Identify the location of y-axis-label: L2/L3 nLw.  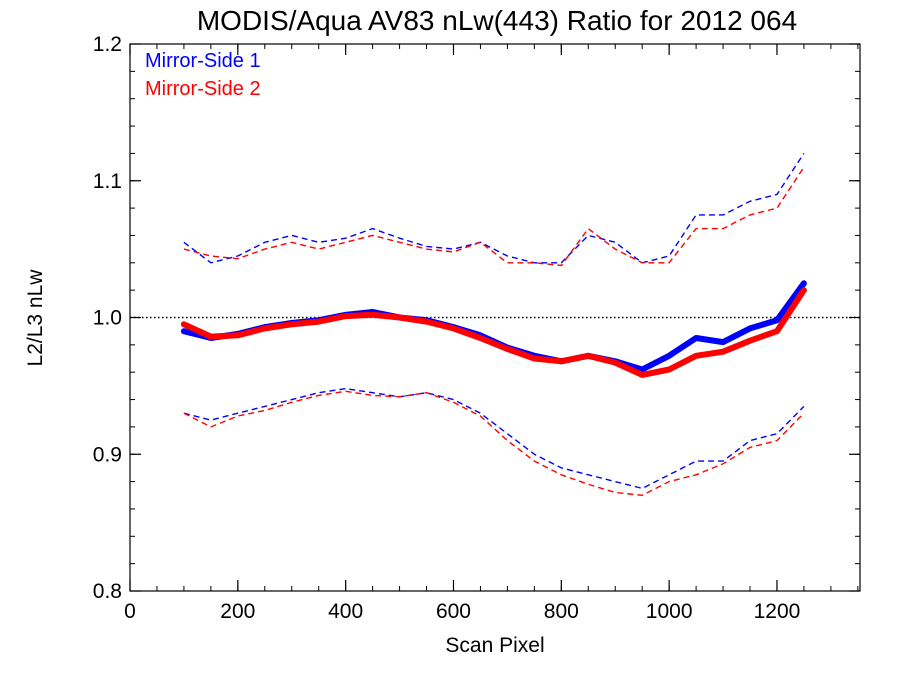
(35, 318).